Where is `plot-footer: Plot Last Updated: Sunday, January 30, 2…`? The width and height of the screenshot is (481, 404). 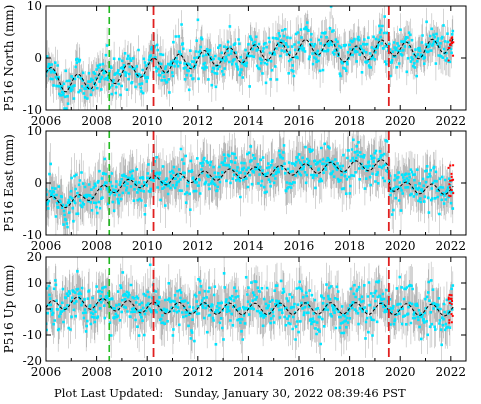
plot-footer: Plot Last Updated: Sunday, January 30, 2… is located at coordinates (230, 393).